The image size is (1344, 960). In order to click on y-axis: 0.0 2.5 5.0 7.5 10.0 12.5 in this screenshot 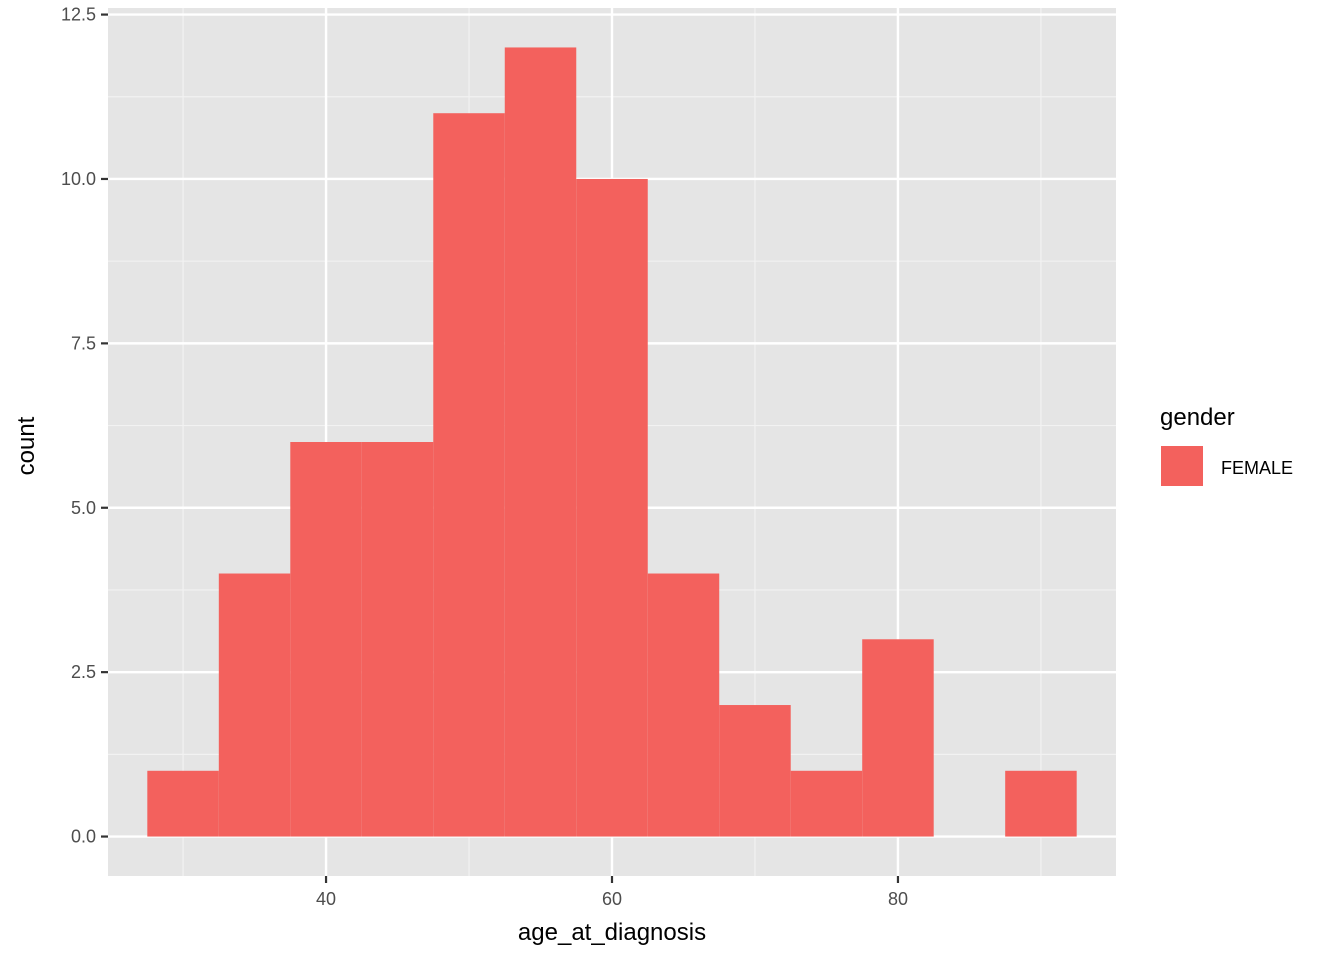, I will do `click(84, 426)`.